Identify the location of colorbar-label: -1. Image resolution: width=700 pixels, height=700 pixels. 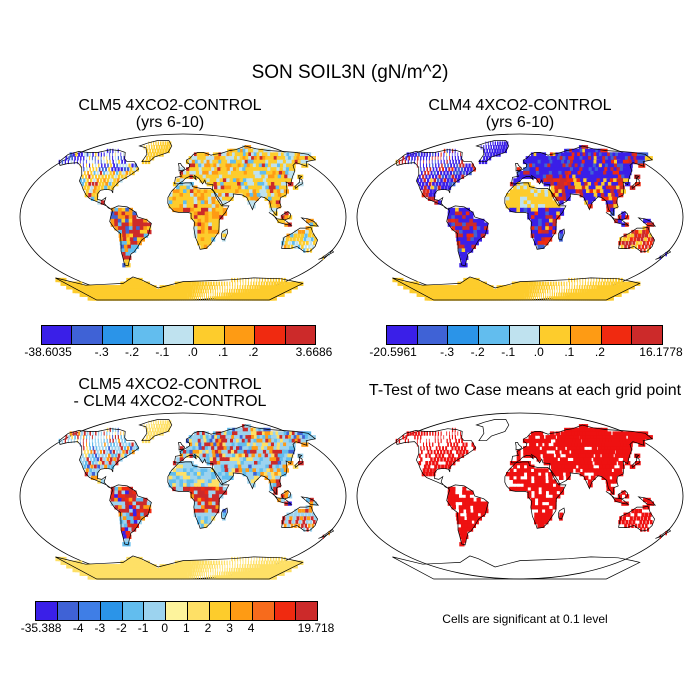
(143, 628).